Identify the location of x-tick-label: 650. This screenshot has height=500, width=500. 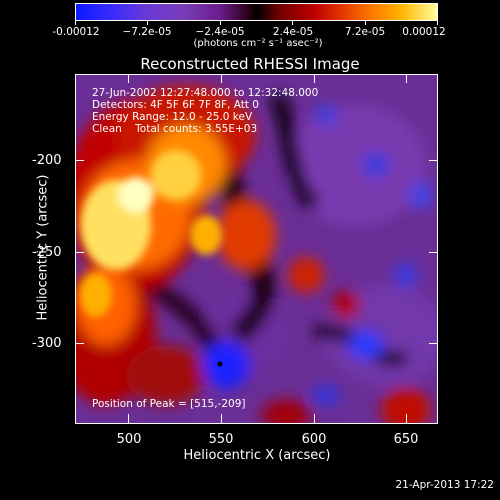
(406, 439).